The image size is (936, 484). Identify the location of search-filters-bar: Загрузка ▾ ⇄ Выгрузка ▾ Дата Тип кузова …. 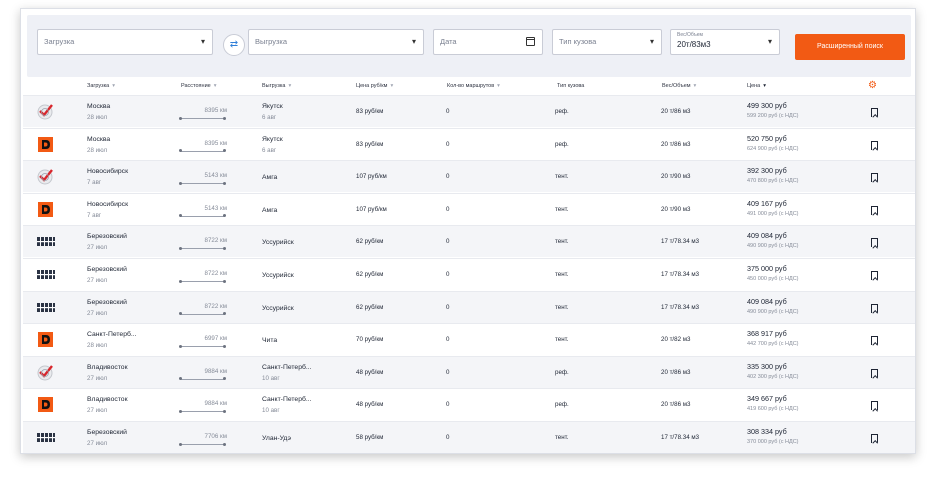
(469, 46).